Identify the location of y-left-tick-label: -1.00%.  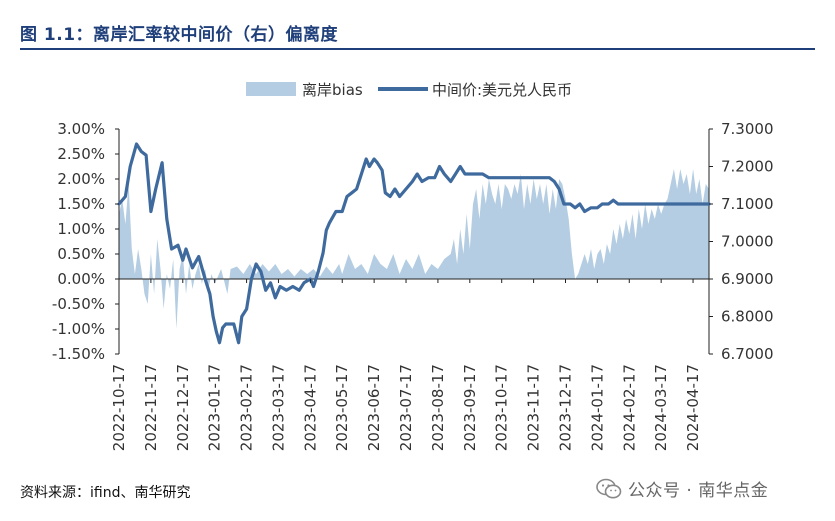
(78, 329).